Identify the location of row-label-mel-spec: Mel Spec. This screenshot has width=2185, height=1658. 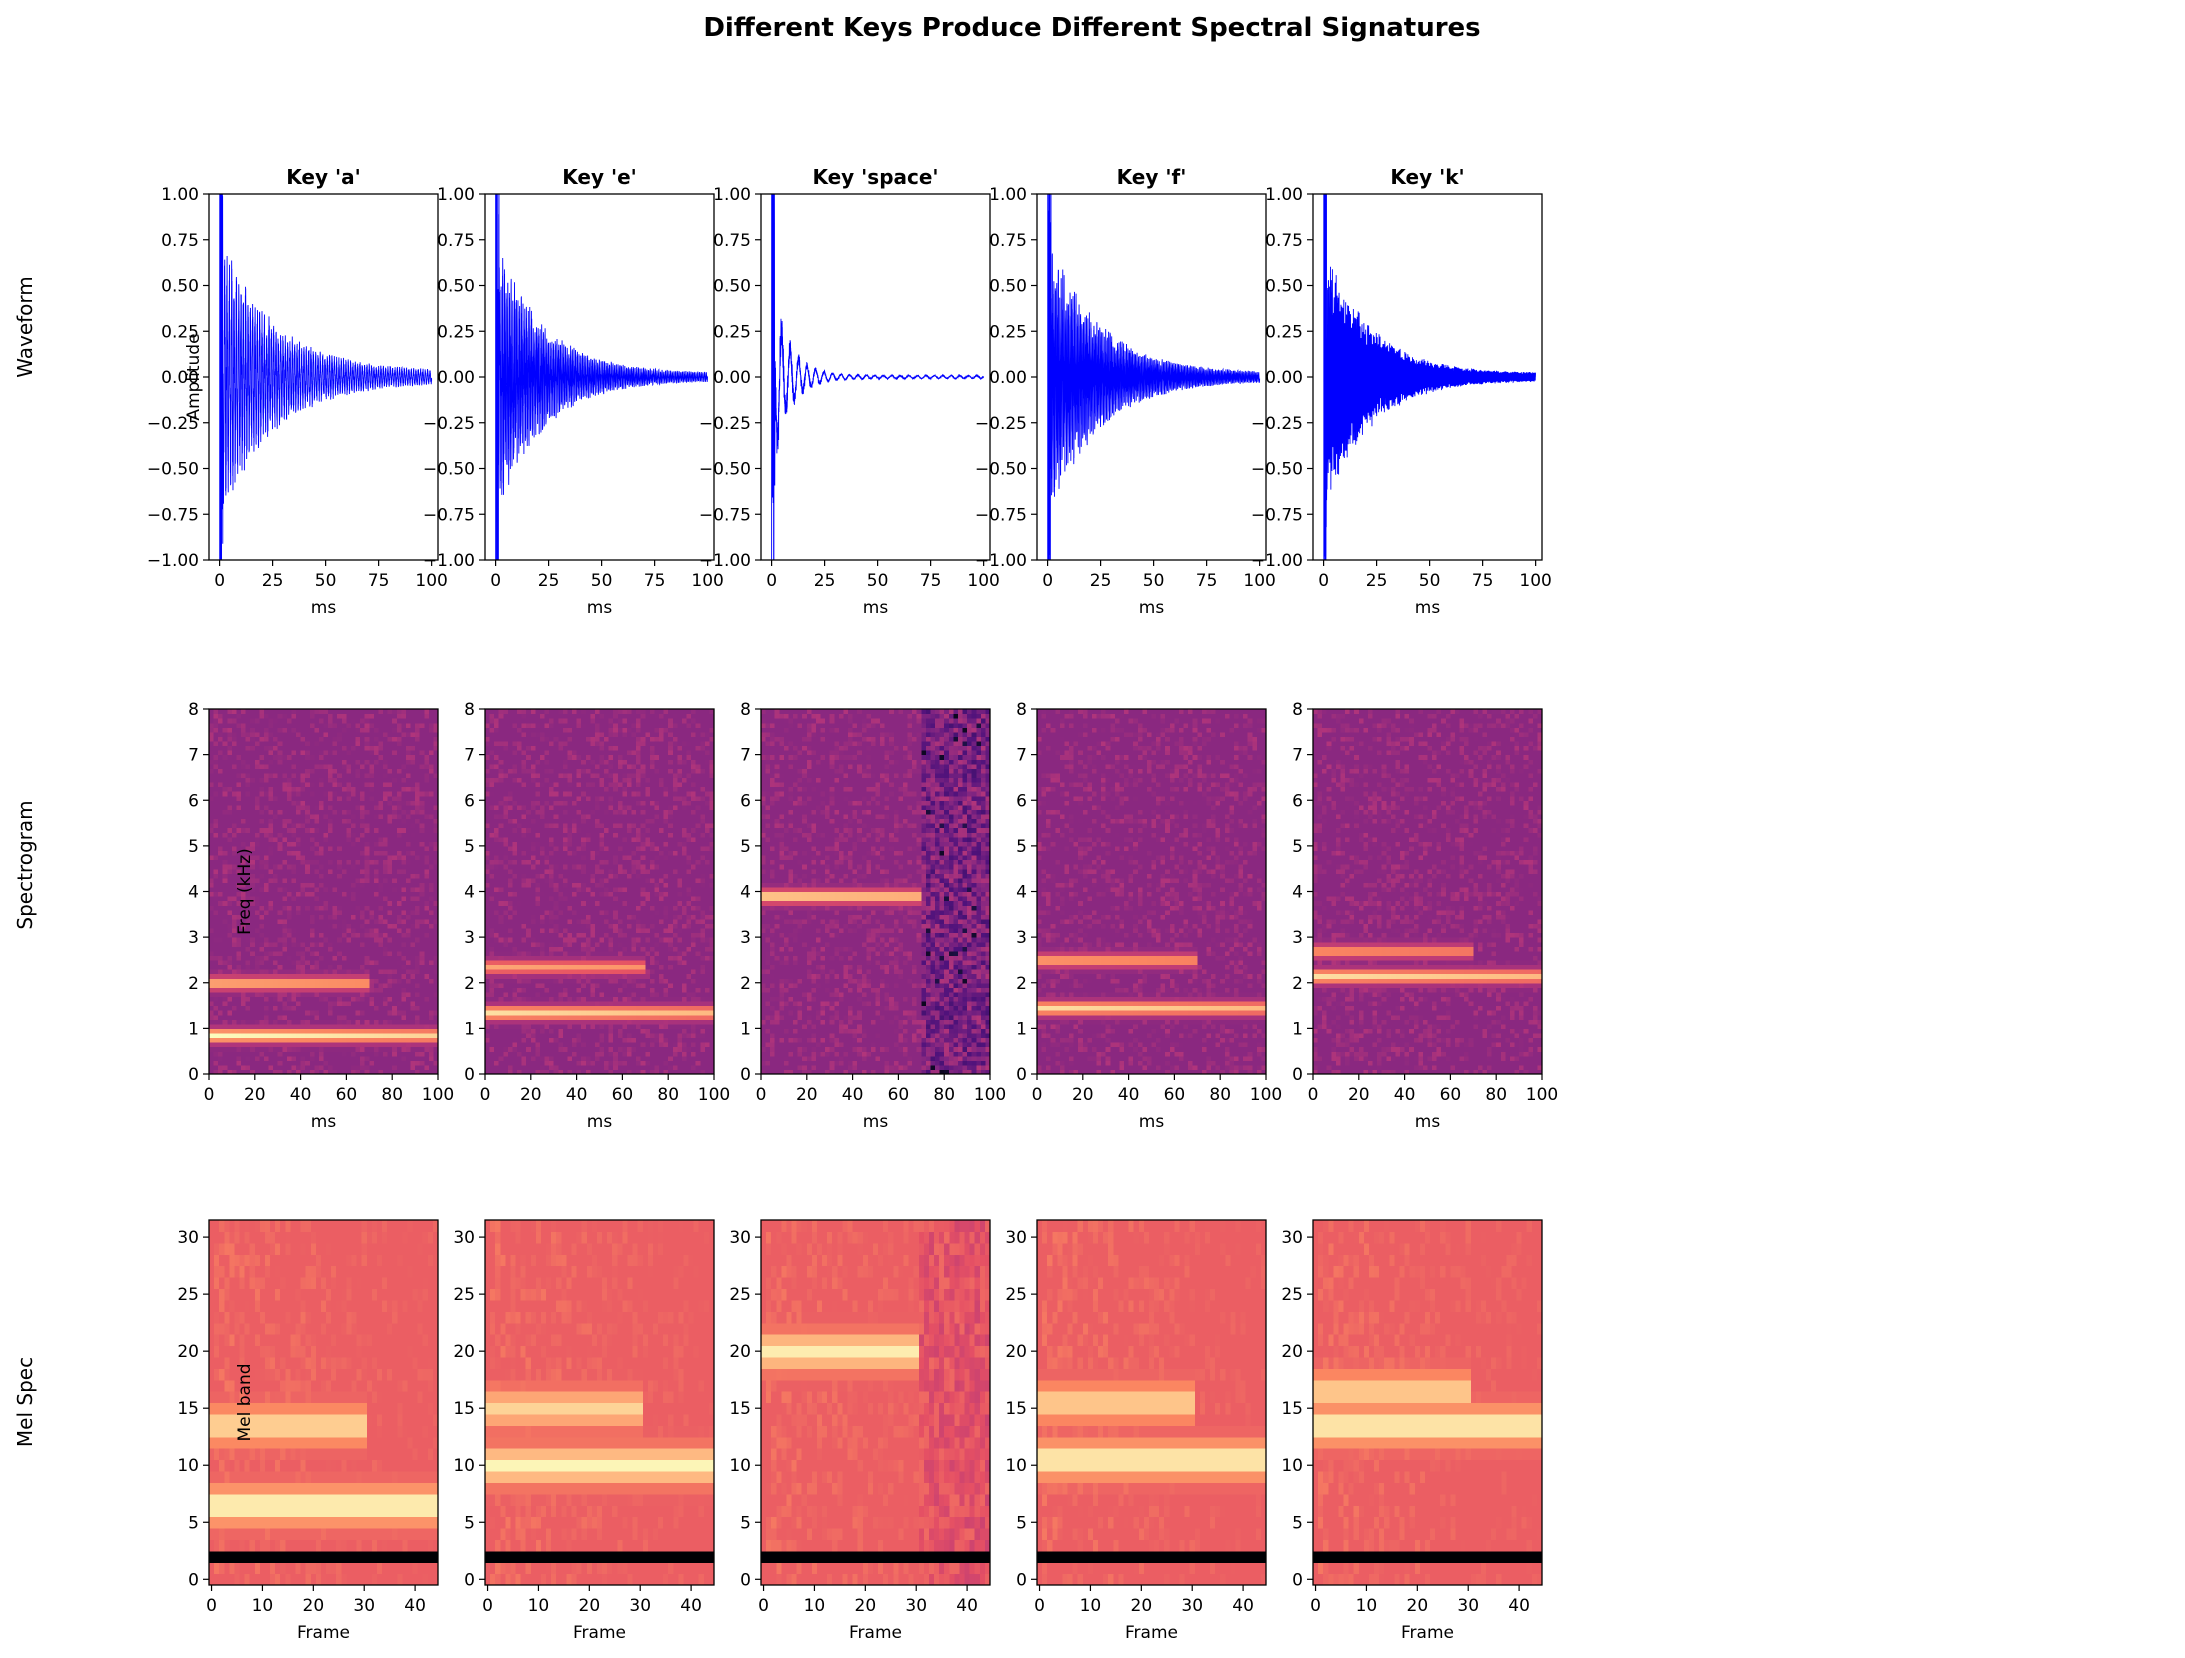
(25, 1402).